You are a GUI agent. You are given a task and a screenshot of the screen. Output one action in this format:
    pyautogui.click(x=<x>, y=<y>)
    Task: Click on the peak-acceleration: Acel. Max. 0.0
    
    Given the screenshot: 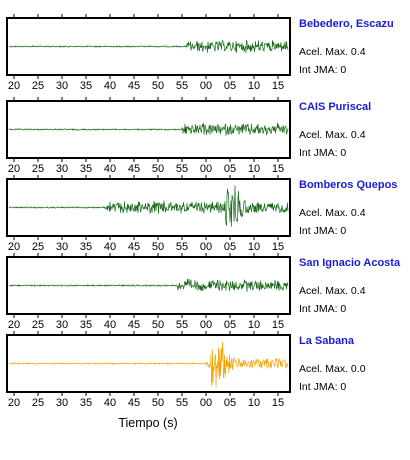 What is the action you would take?
    pyautogui.click(x=332, y=369)
    